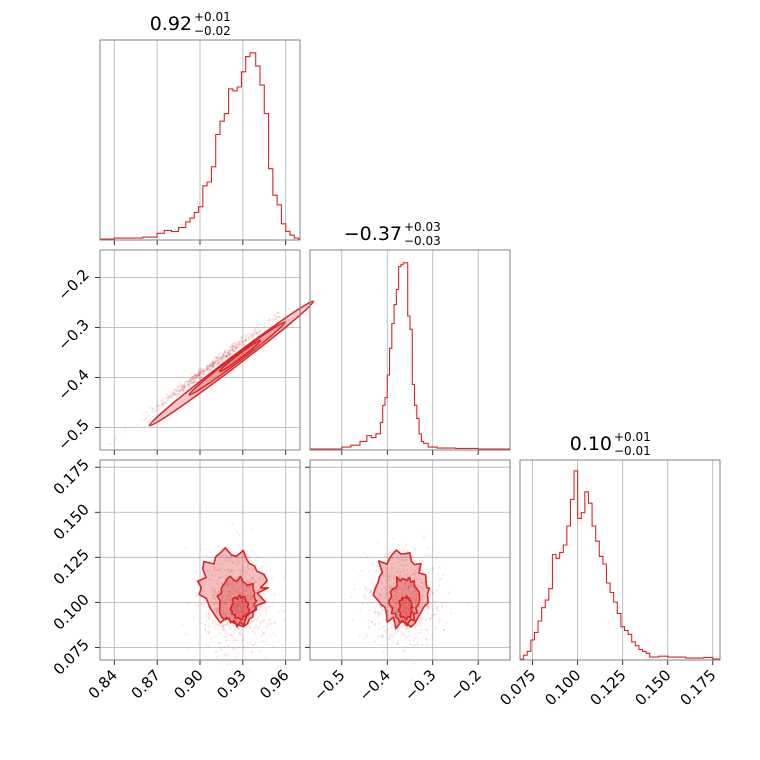 The width and height of the screenshot is (760, 760). I want to click on p22-xtick-label: 0.125, so click(607, 687).